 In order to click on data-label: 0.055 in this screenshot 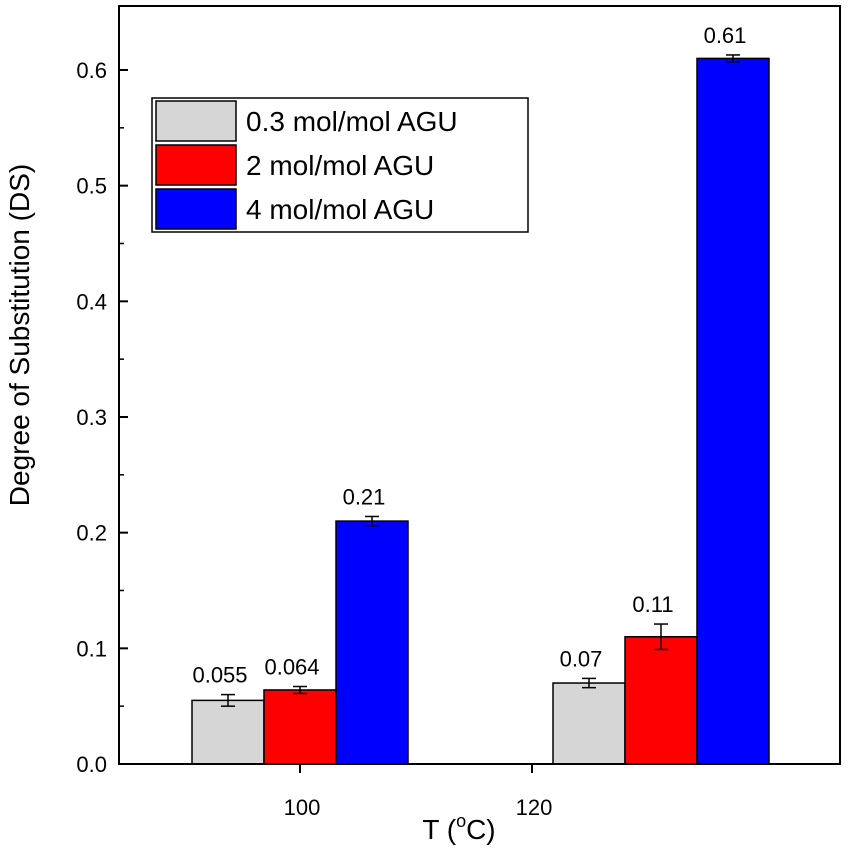, I will do `click(219, 675)`.